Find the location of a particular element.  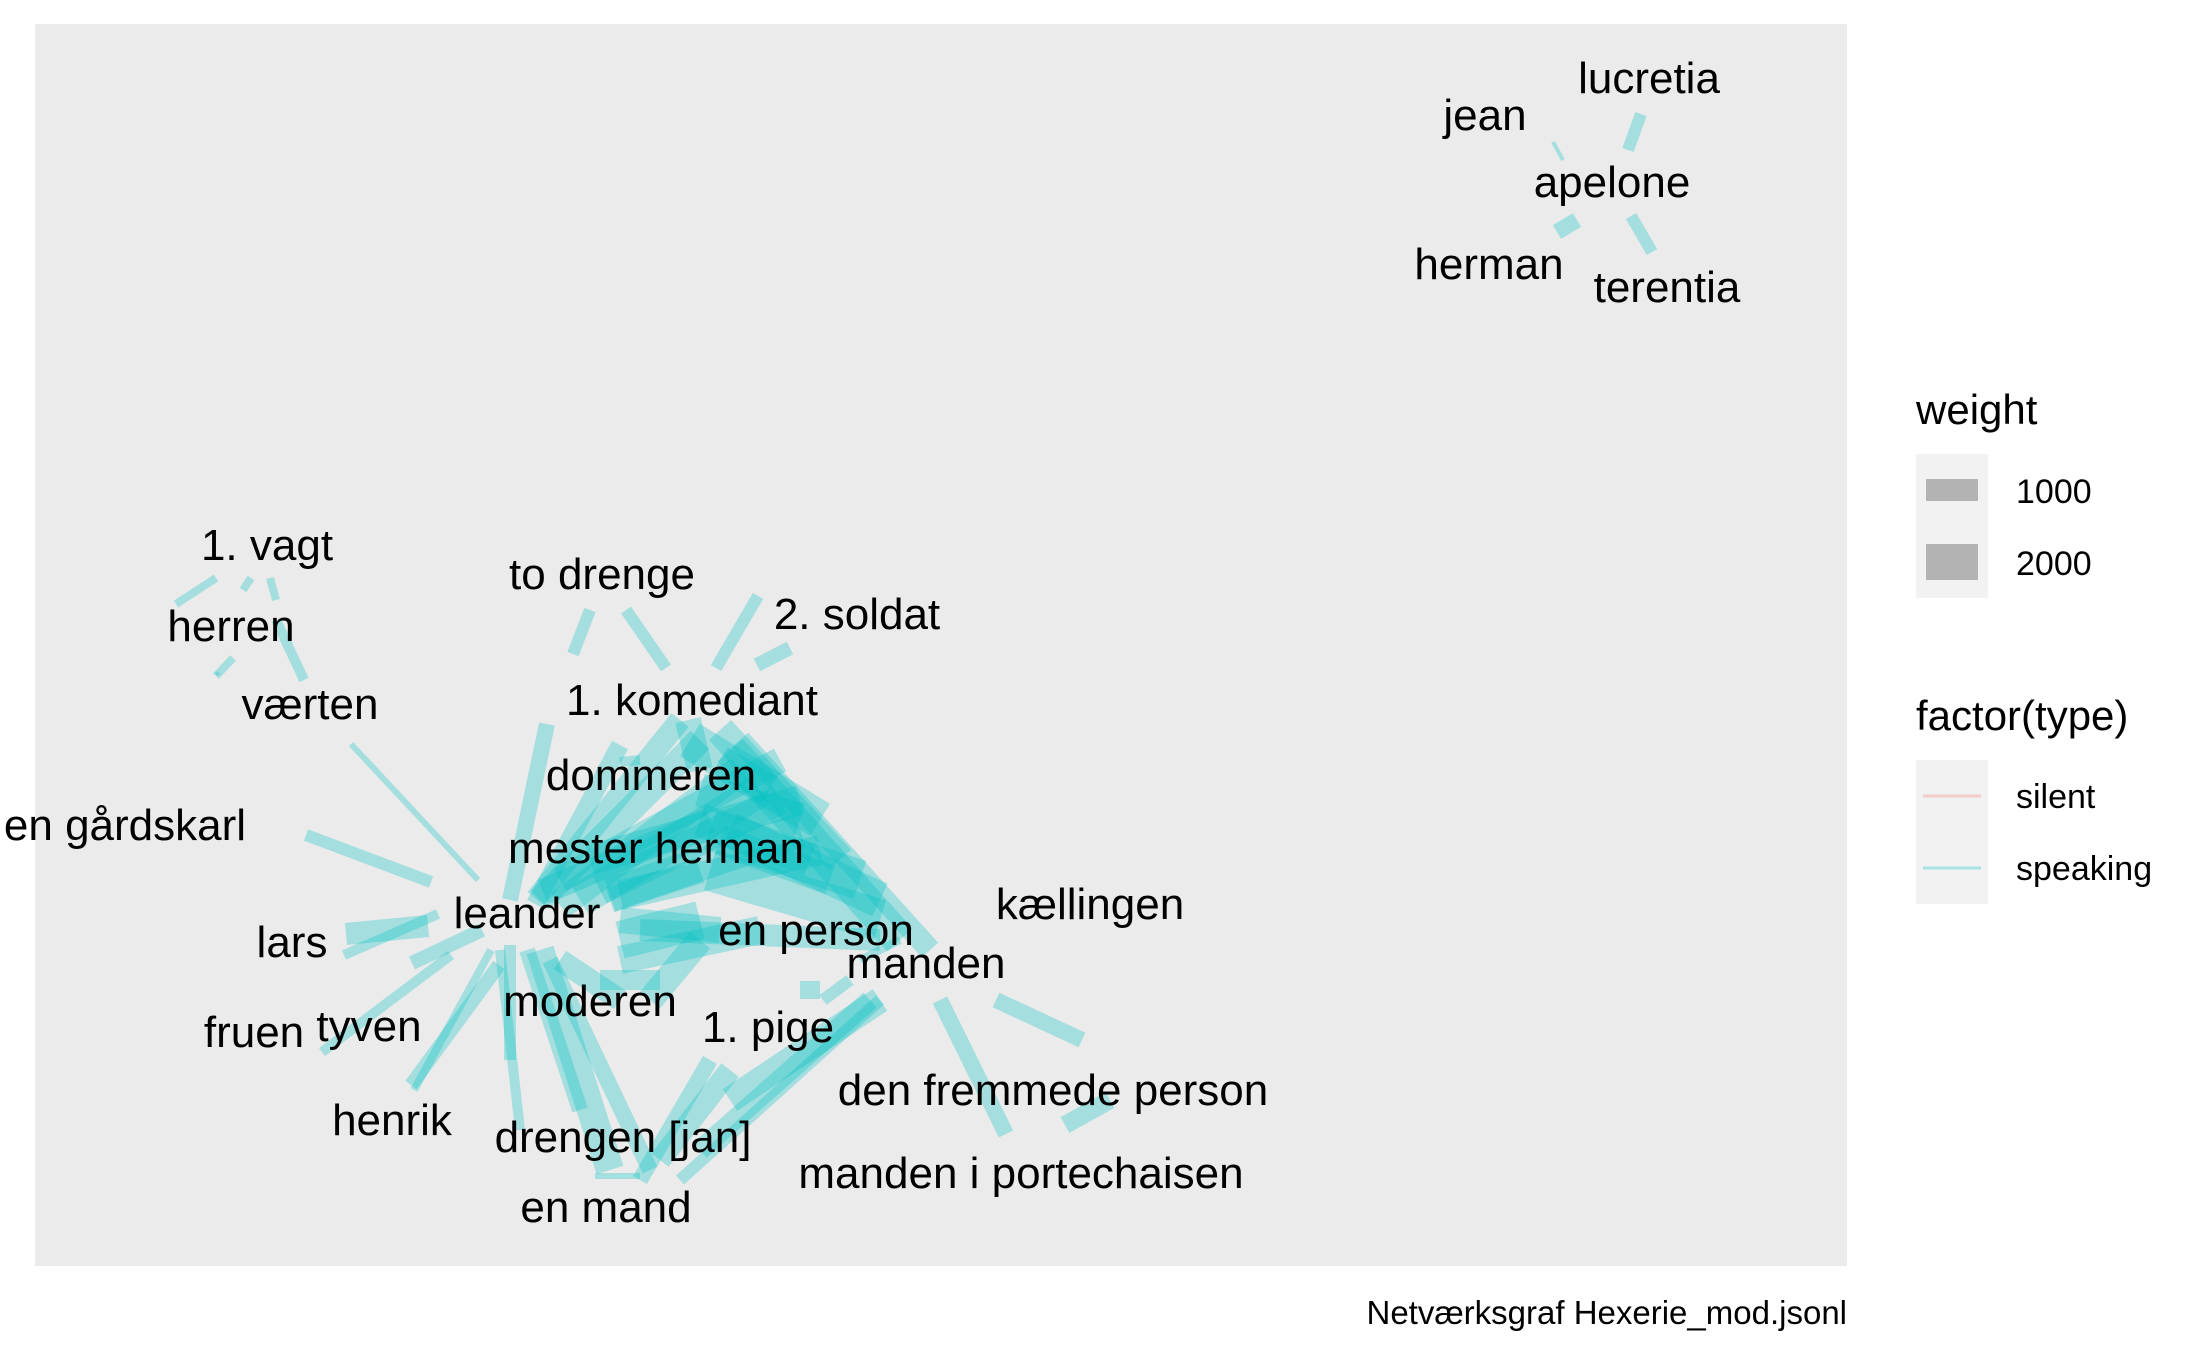

node-label-mester-herman: mester herman is located at coordinates (656, 848).